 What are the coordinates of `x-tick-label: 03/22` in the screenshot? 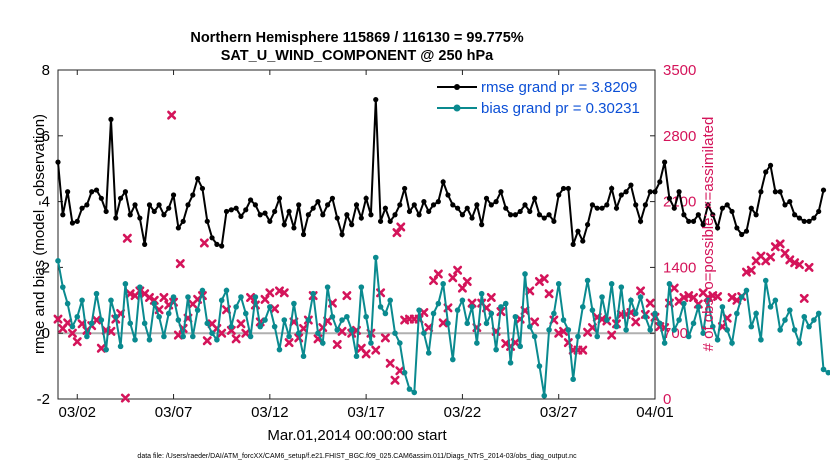 It's located at (463, 412).